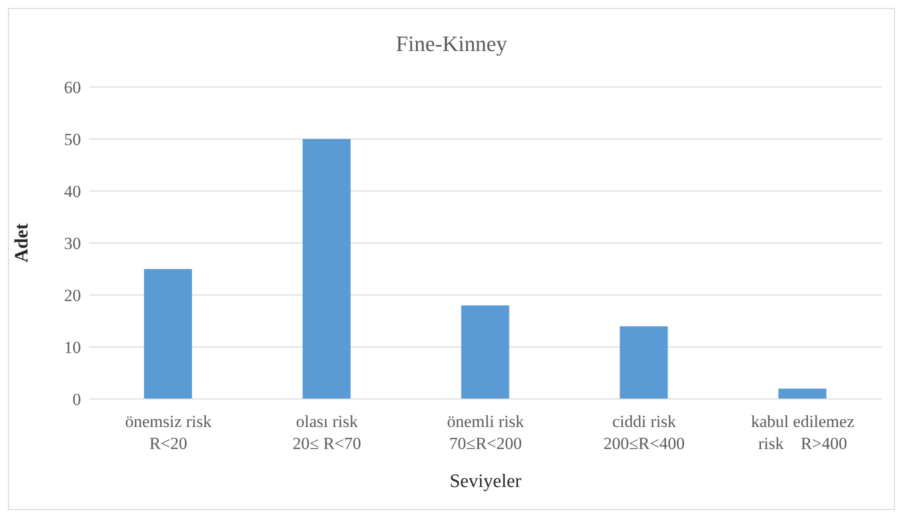 This screenshot has height=516, width=901. Describe the element at coordinates (168, 432) in the screenshot. I see `x-tick-label: önemsiz risk R<20` at that location.